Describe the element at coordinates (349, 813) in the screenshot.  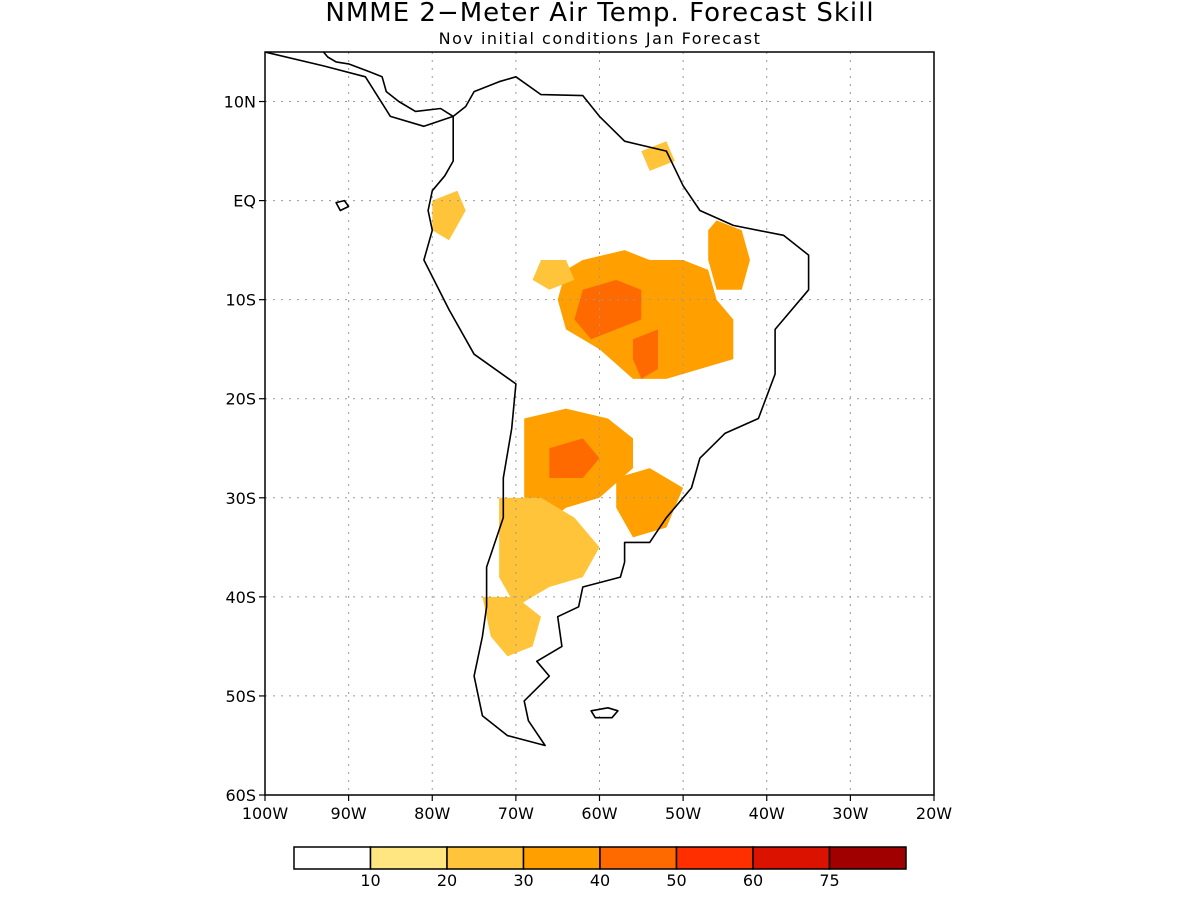
I see `lon-tick-label: 90W` at that location.